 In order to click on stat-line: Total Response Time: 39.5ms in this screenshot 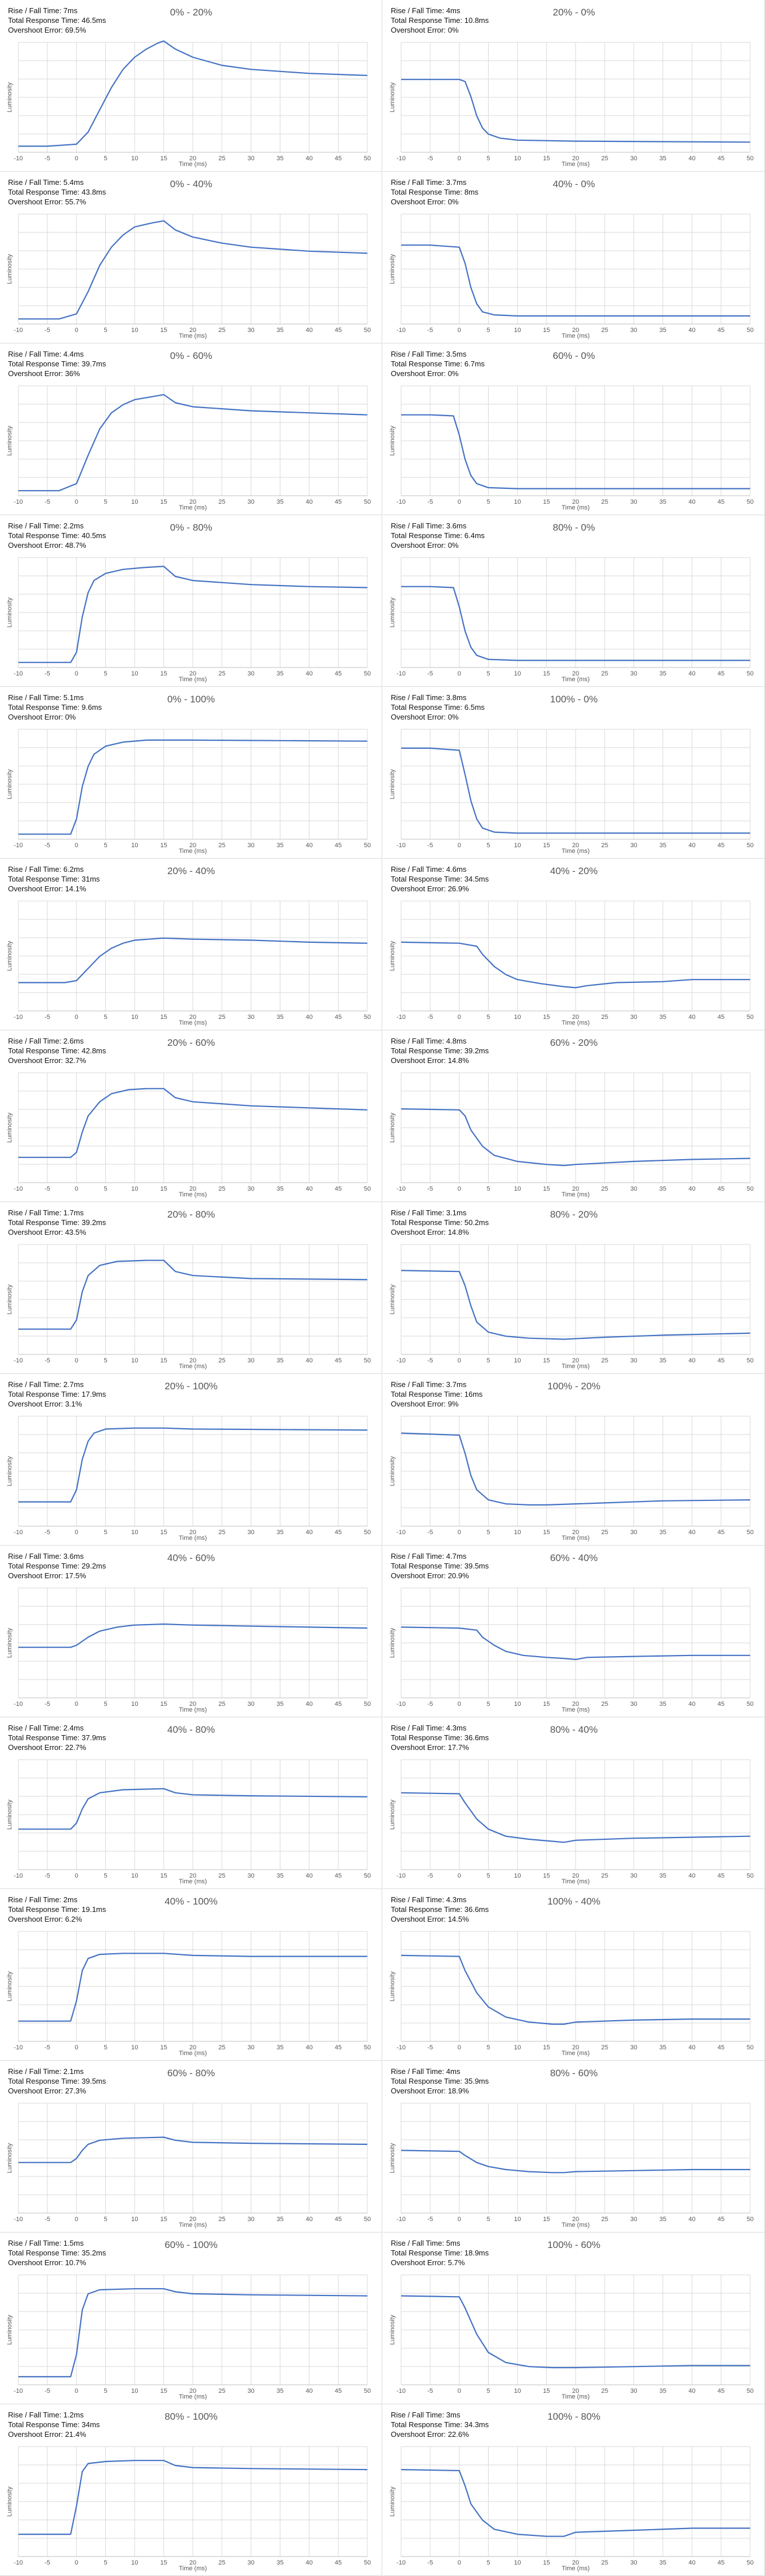, I will do `click(440, 1566)`.